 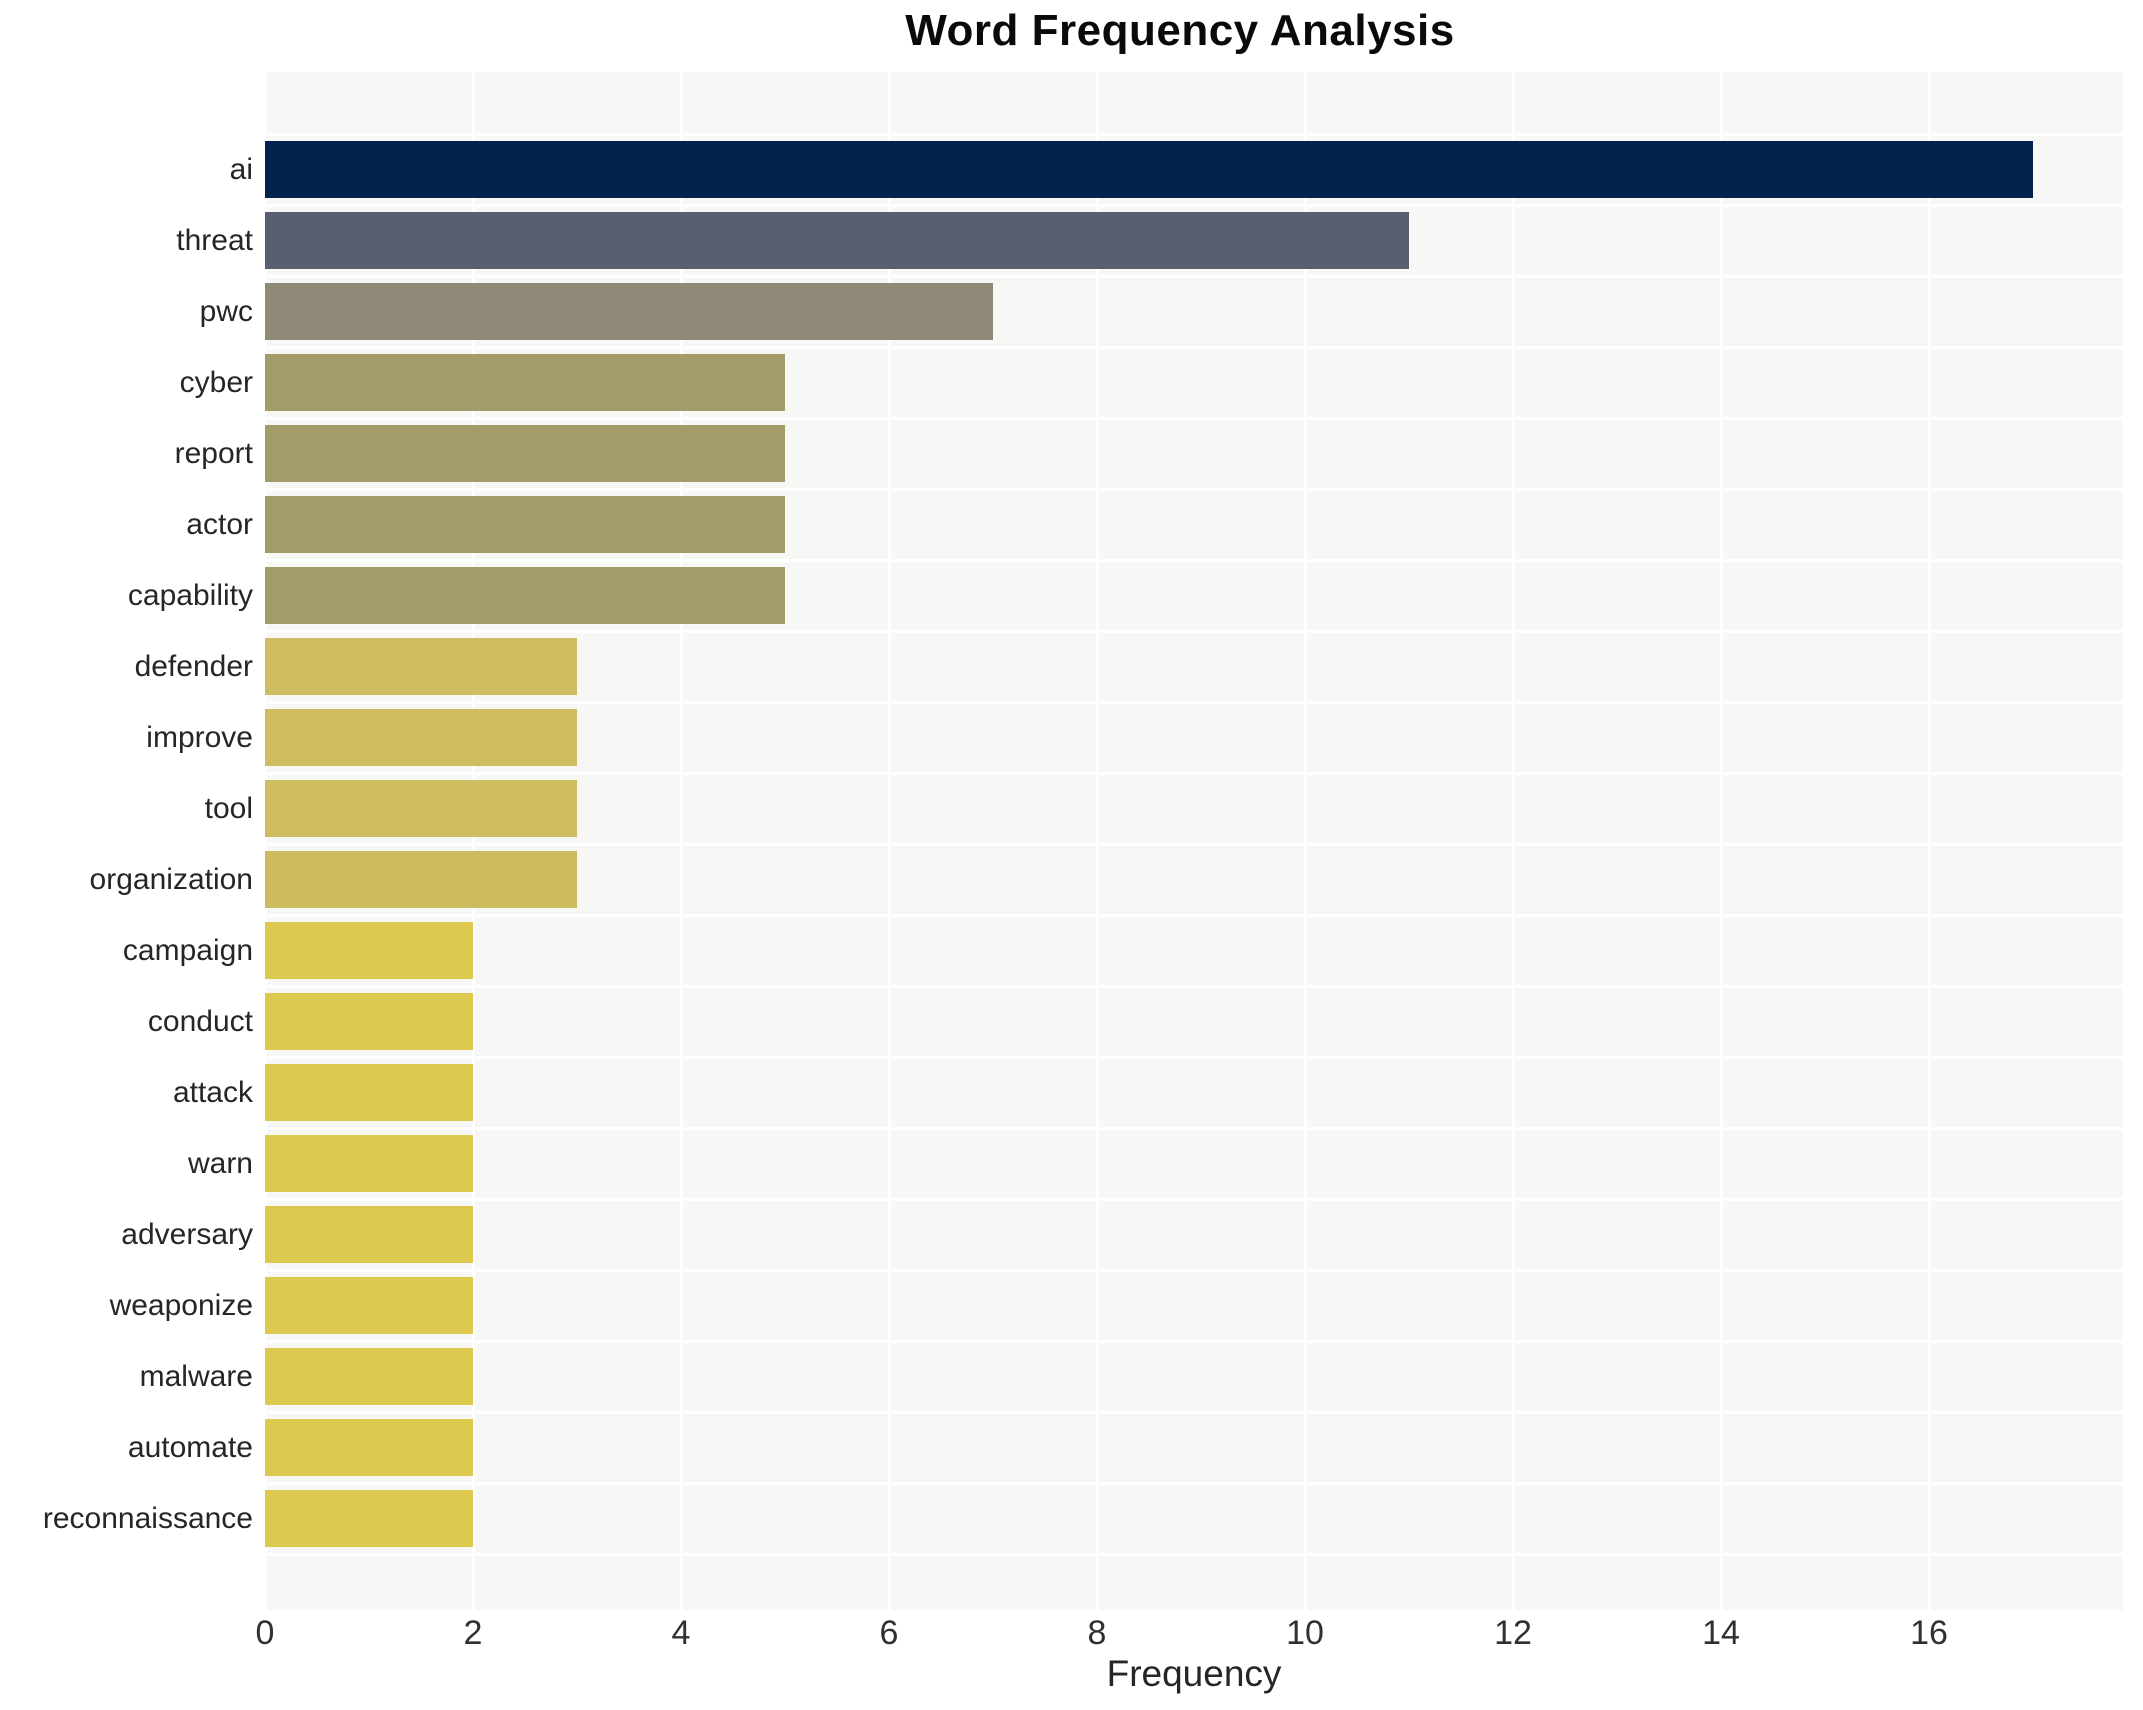 I want to click on bar-row: actor, so click(x=1071, y=524).